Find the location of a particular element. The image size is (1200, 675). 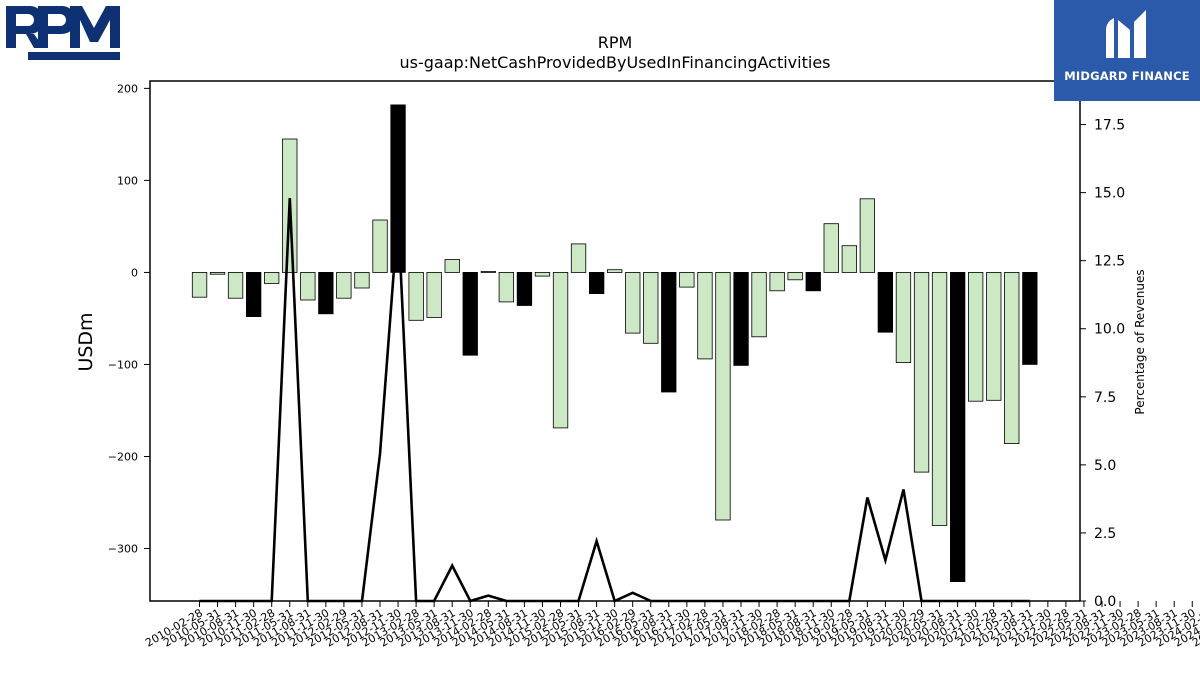

y-tick-label: 200 is located at coordinates (127, 88).